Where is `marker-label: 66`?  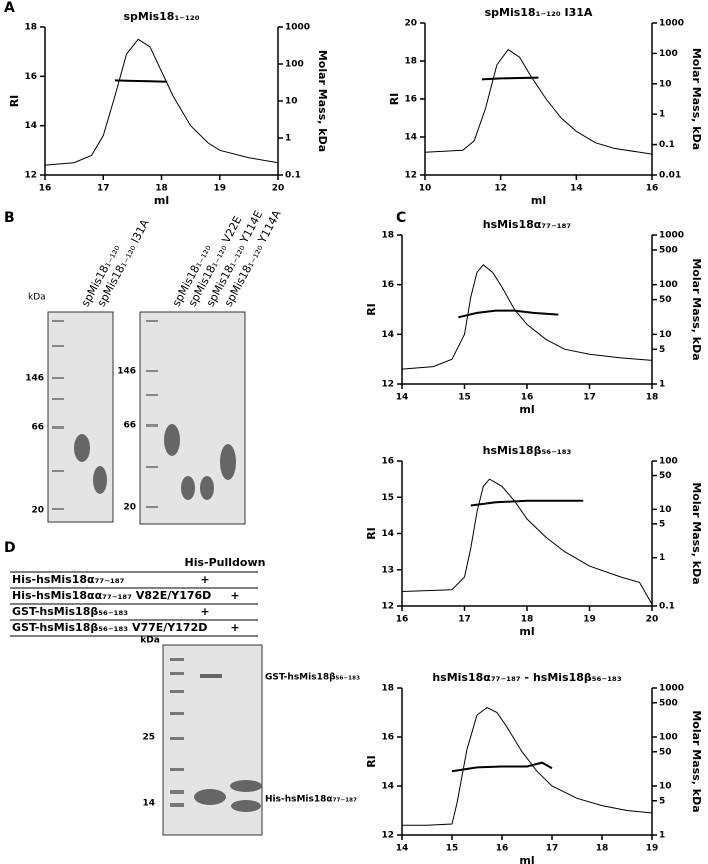 marker-label: 66 is located at coordinates (129, 426).